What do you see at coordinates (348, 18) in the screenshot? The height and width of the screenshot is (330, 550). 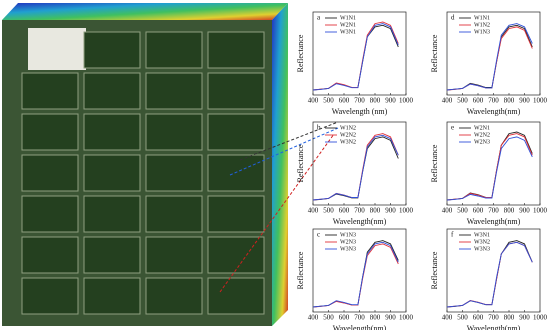 I see `legend-label: W1N1` at bounding box center [348, 18].